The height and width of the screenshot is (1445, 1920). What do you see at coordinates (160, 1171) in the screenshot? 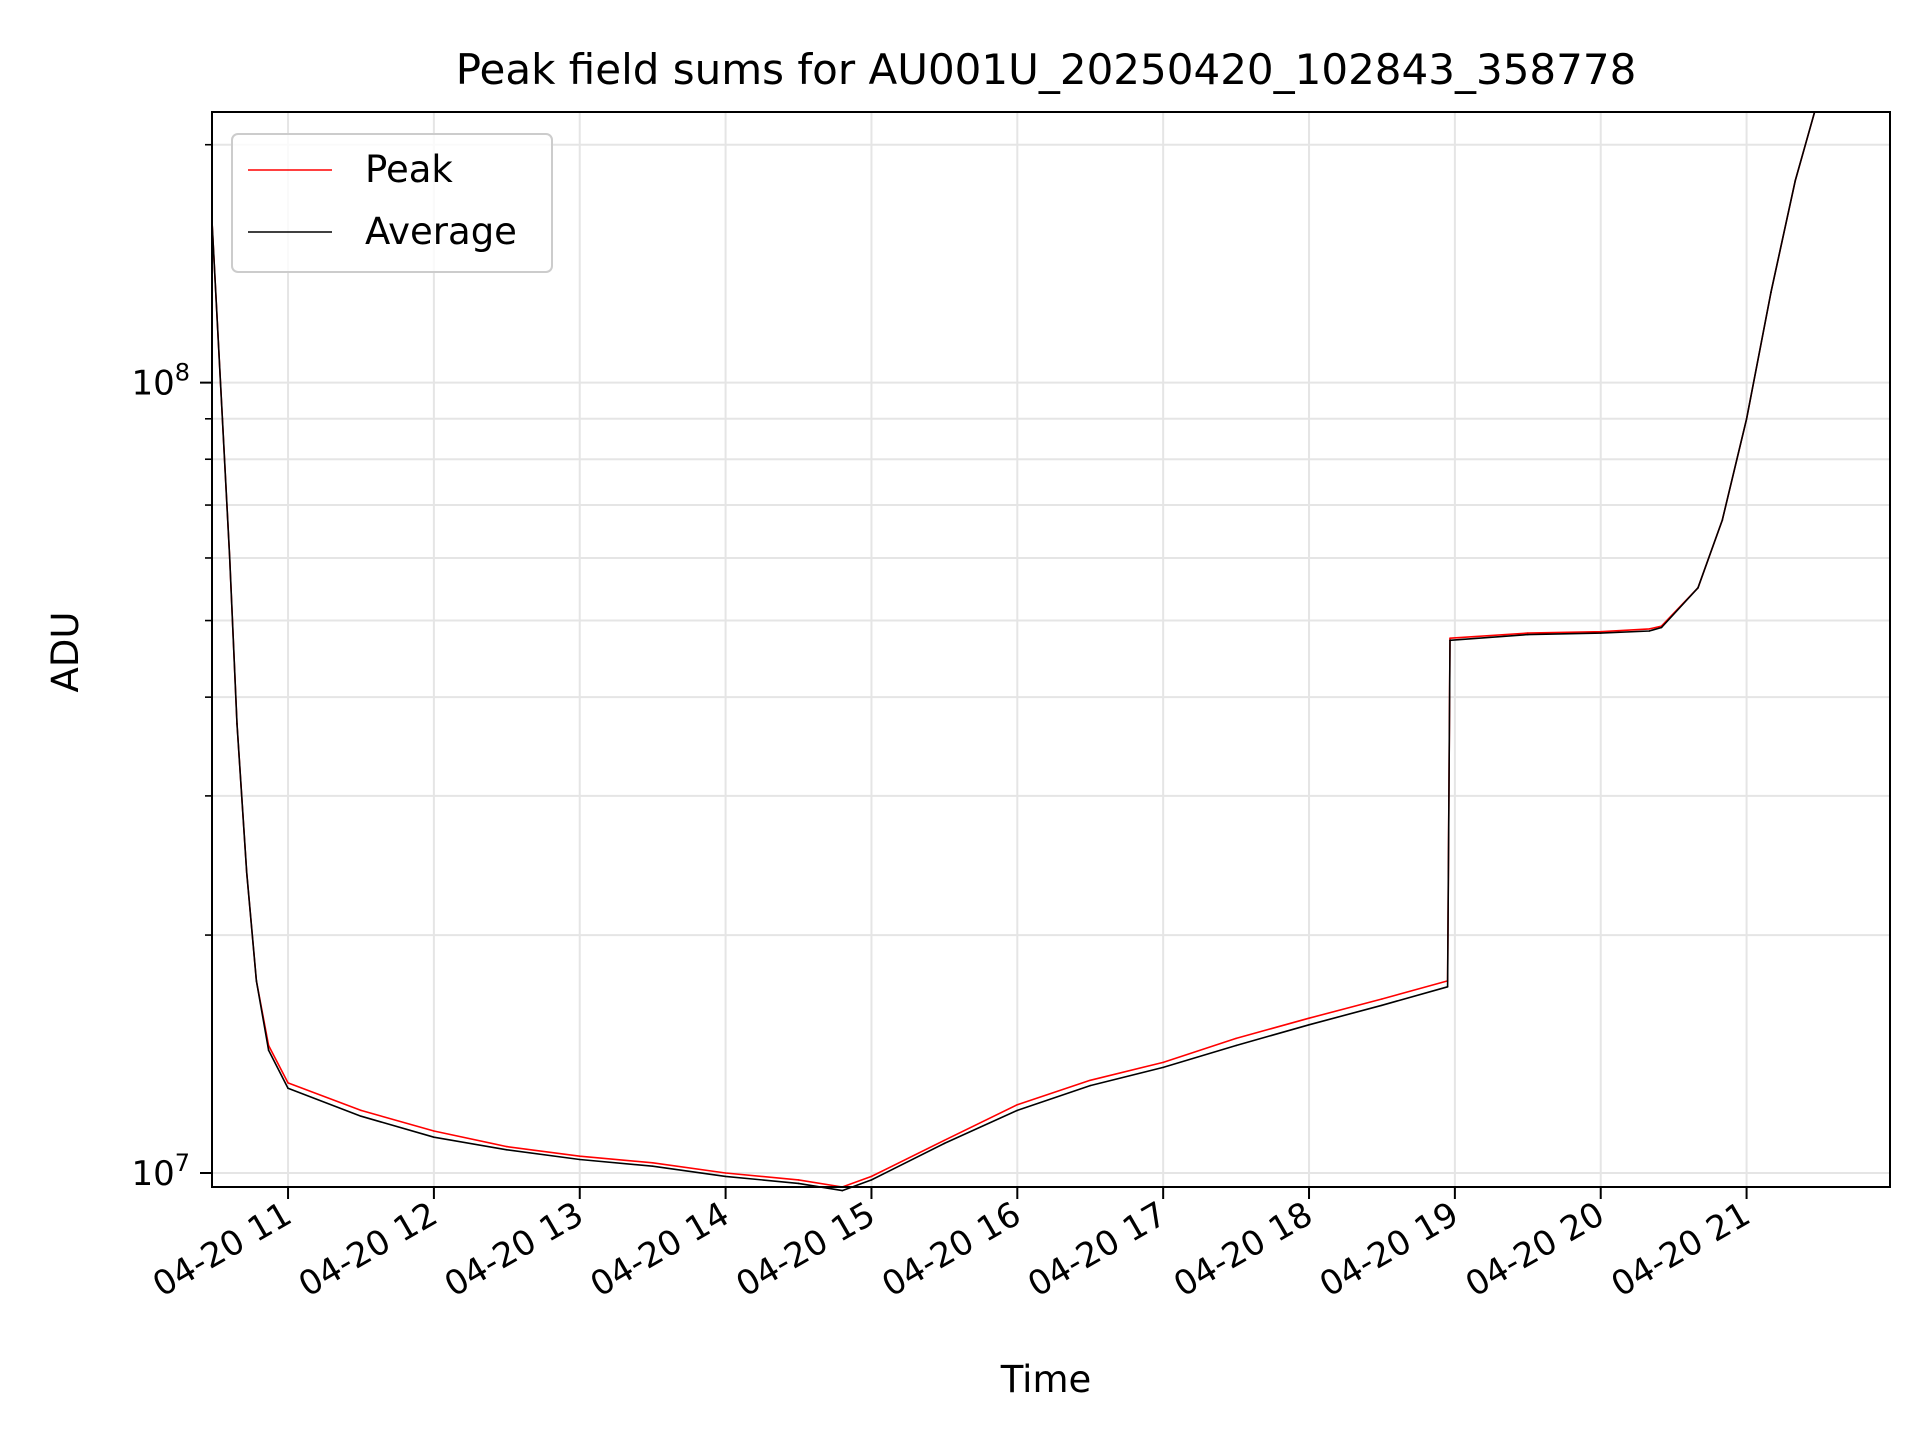
I see `y-tick-label: 10⁷` at bounding box center [160, 1171].